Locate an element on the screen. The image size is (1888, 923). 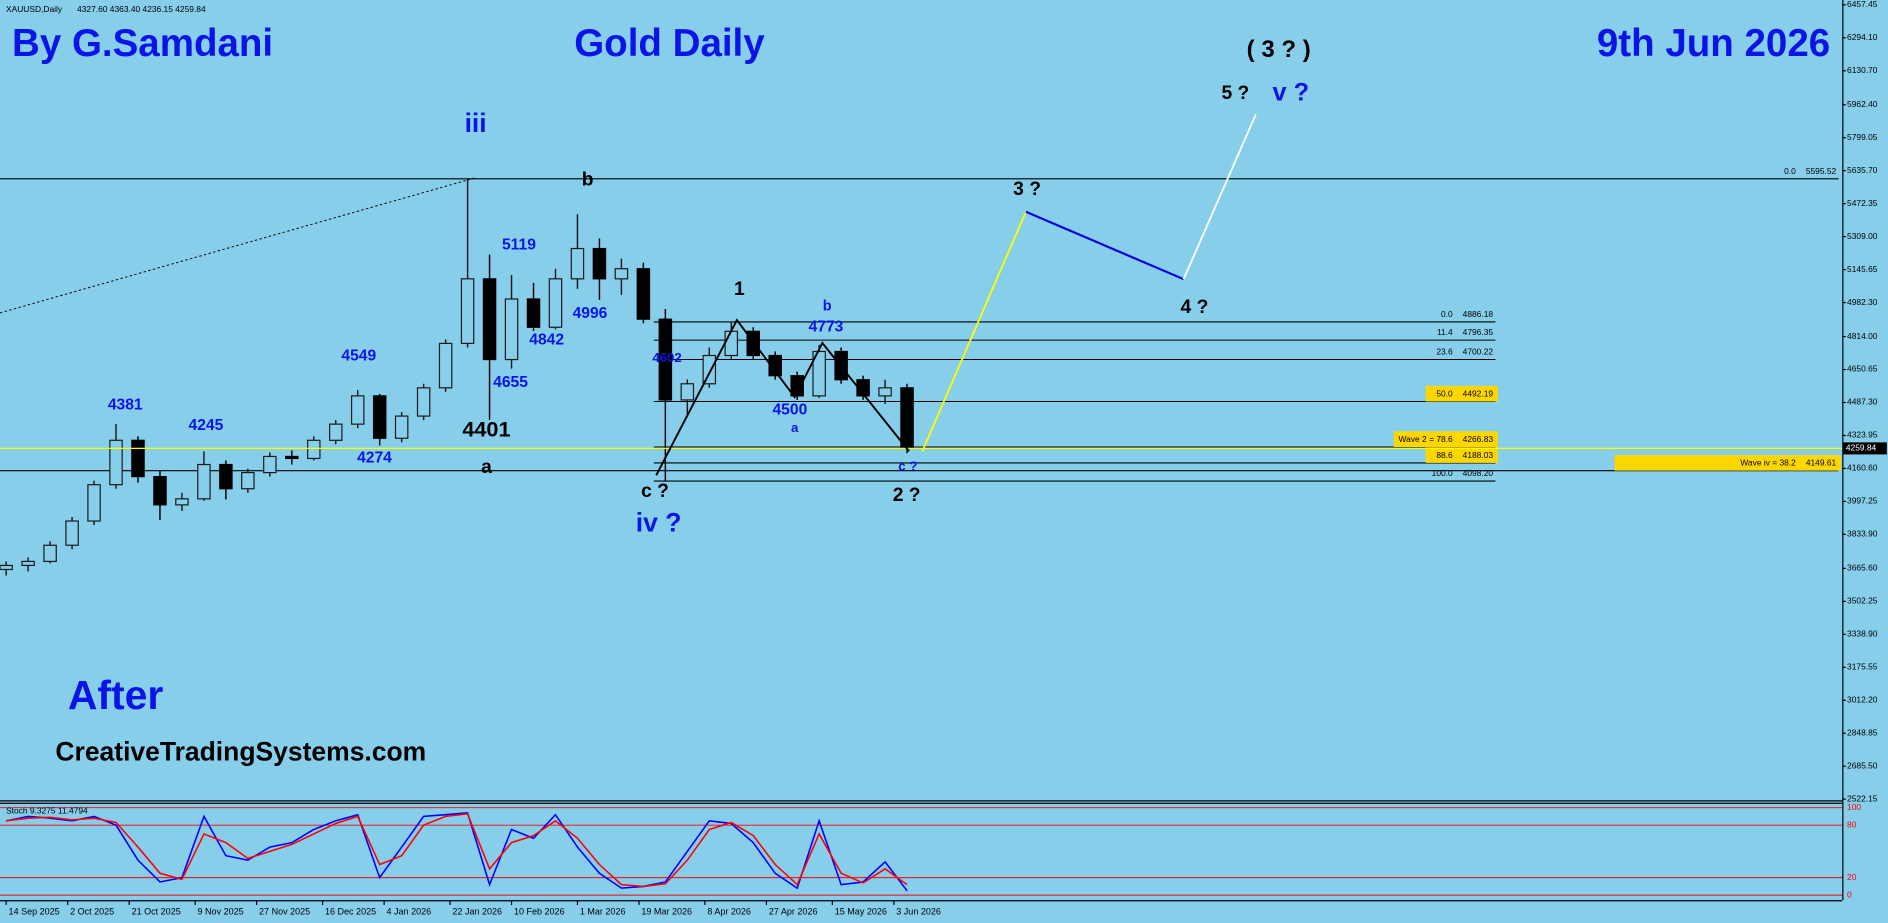
y-tick-label: 6457.45 is located at coordinates (1862, 4).